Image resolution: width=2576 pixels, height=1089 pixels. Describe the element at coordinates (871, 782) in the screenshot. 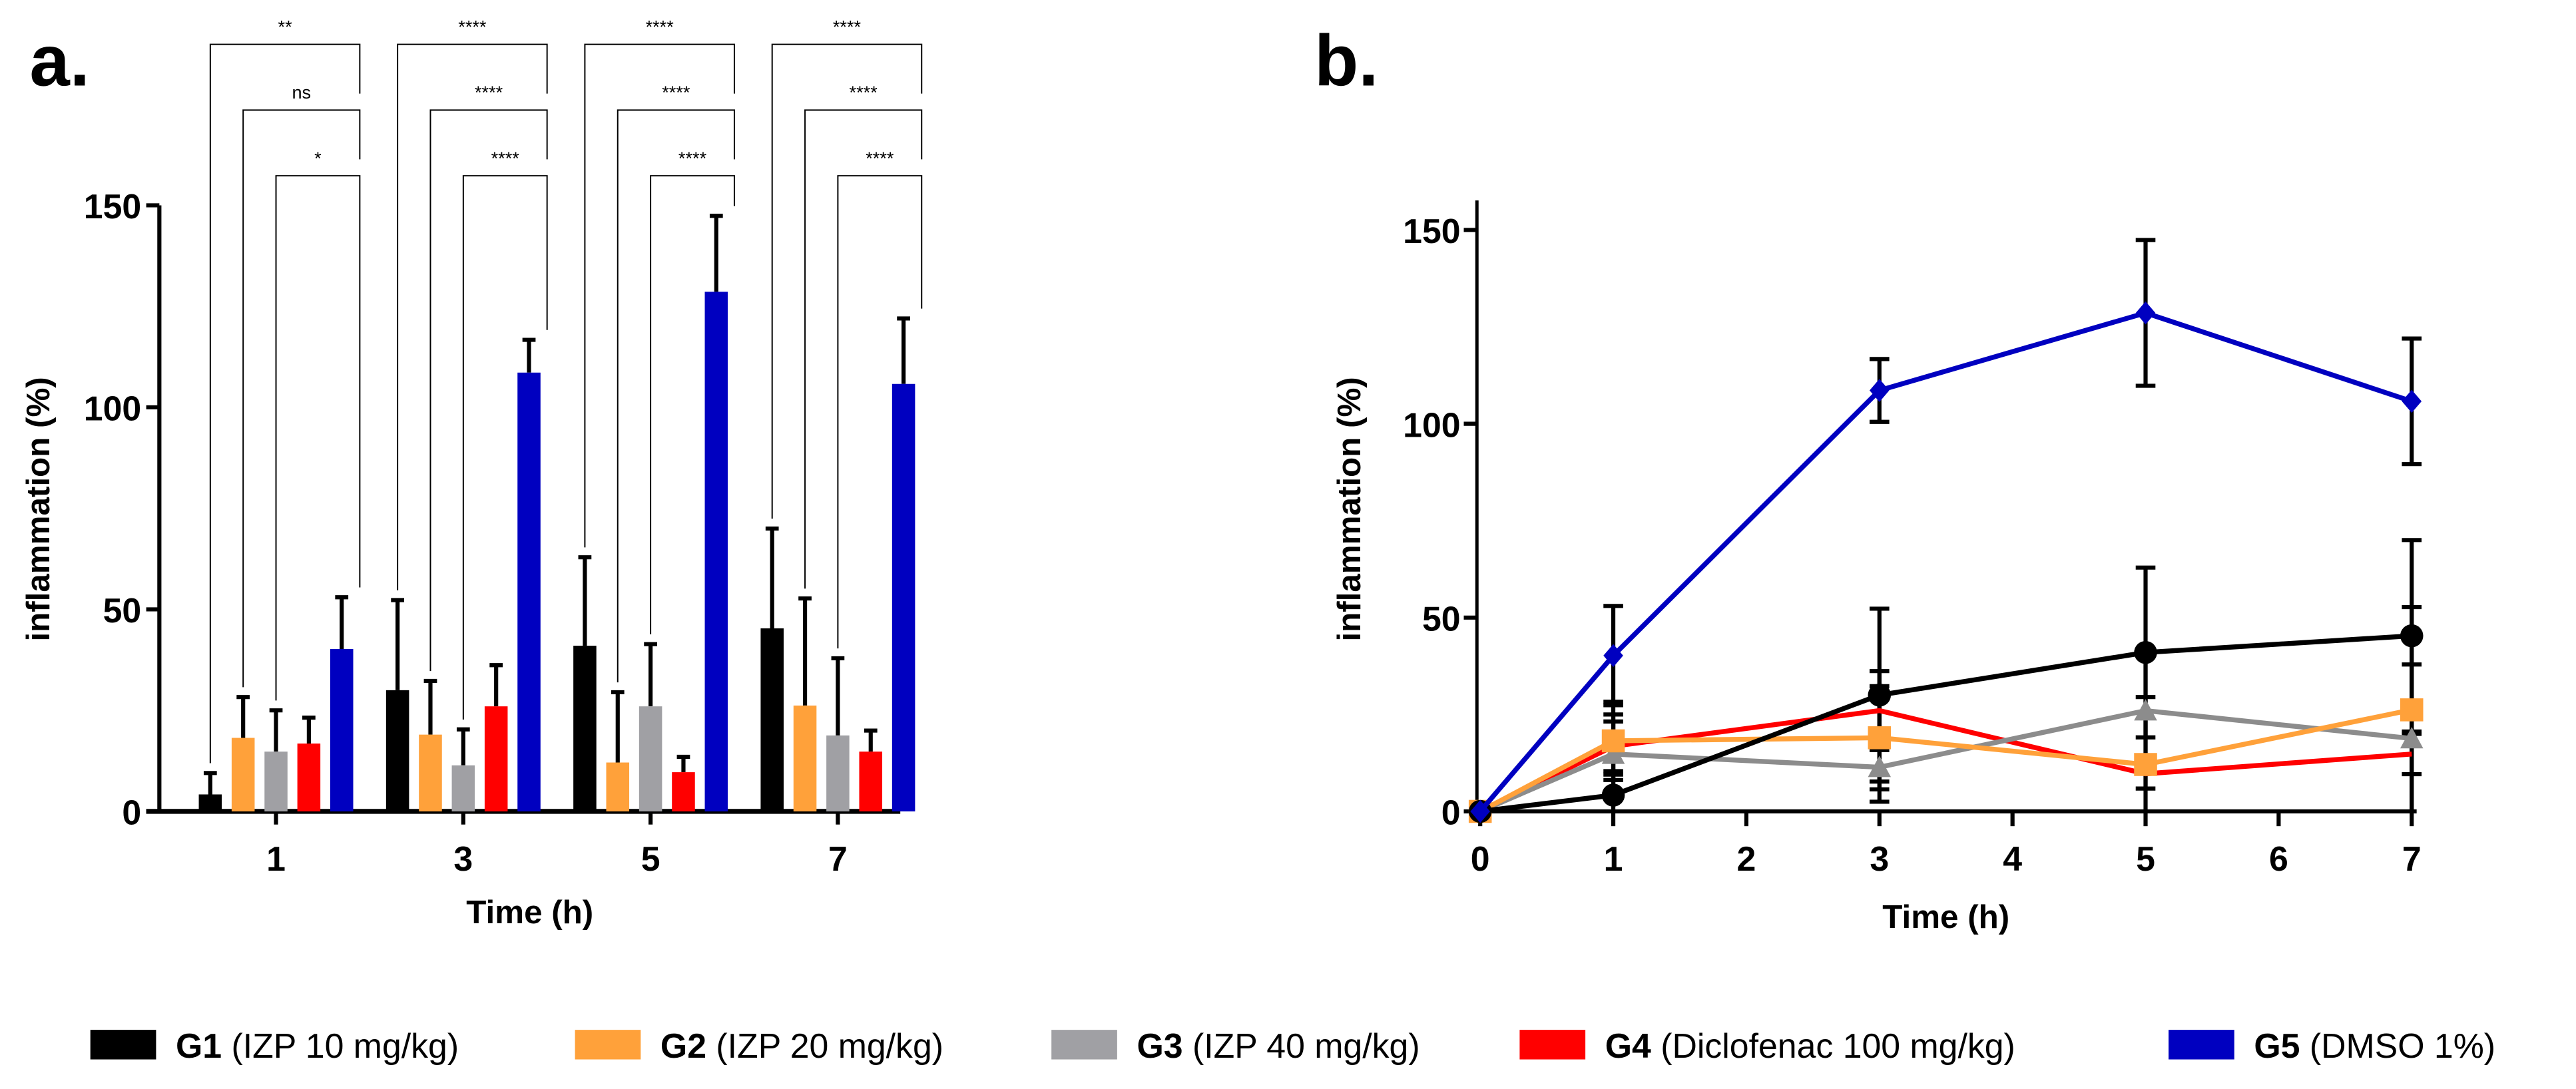

I see `bar-G4-t7` at that location.